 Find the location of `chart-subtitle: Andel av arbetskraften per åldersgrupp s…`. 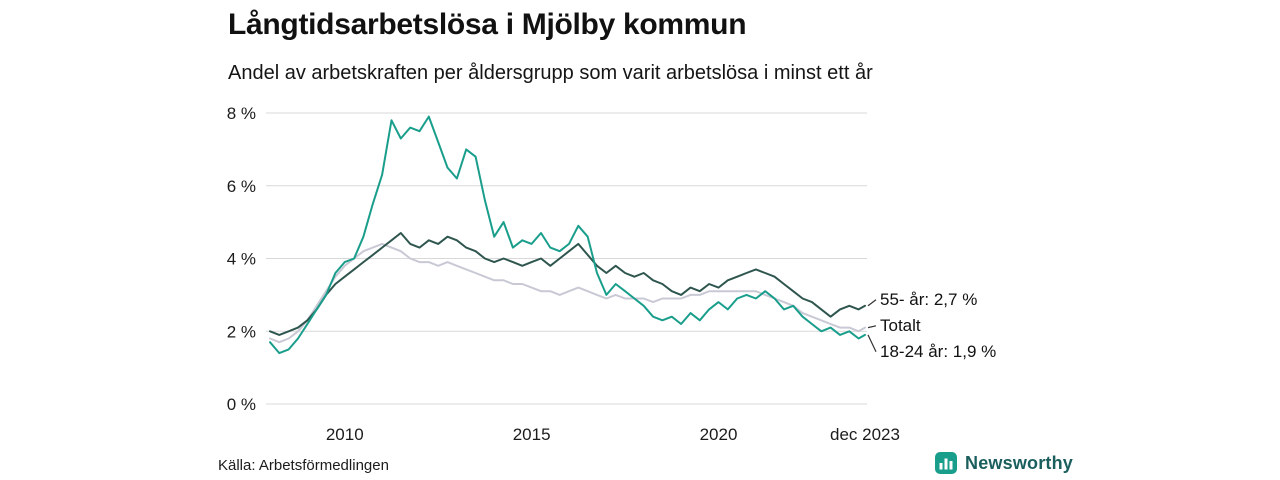

chart-subtitle: Andel av arbetskraften per åldersgrupp s… is located at coordinates (550, 73).